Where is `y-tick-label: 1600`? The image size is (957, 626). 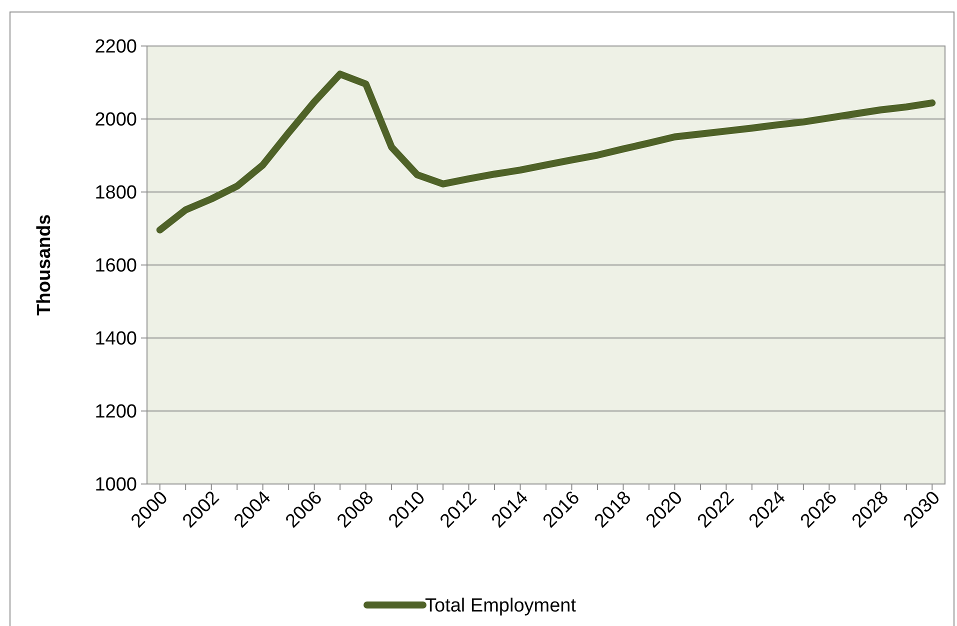
y-tick-label: 1600 is located at coordinates (115, 266).